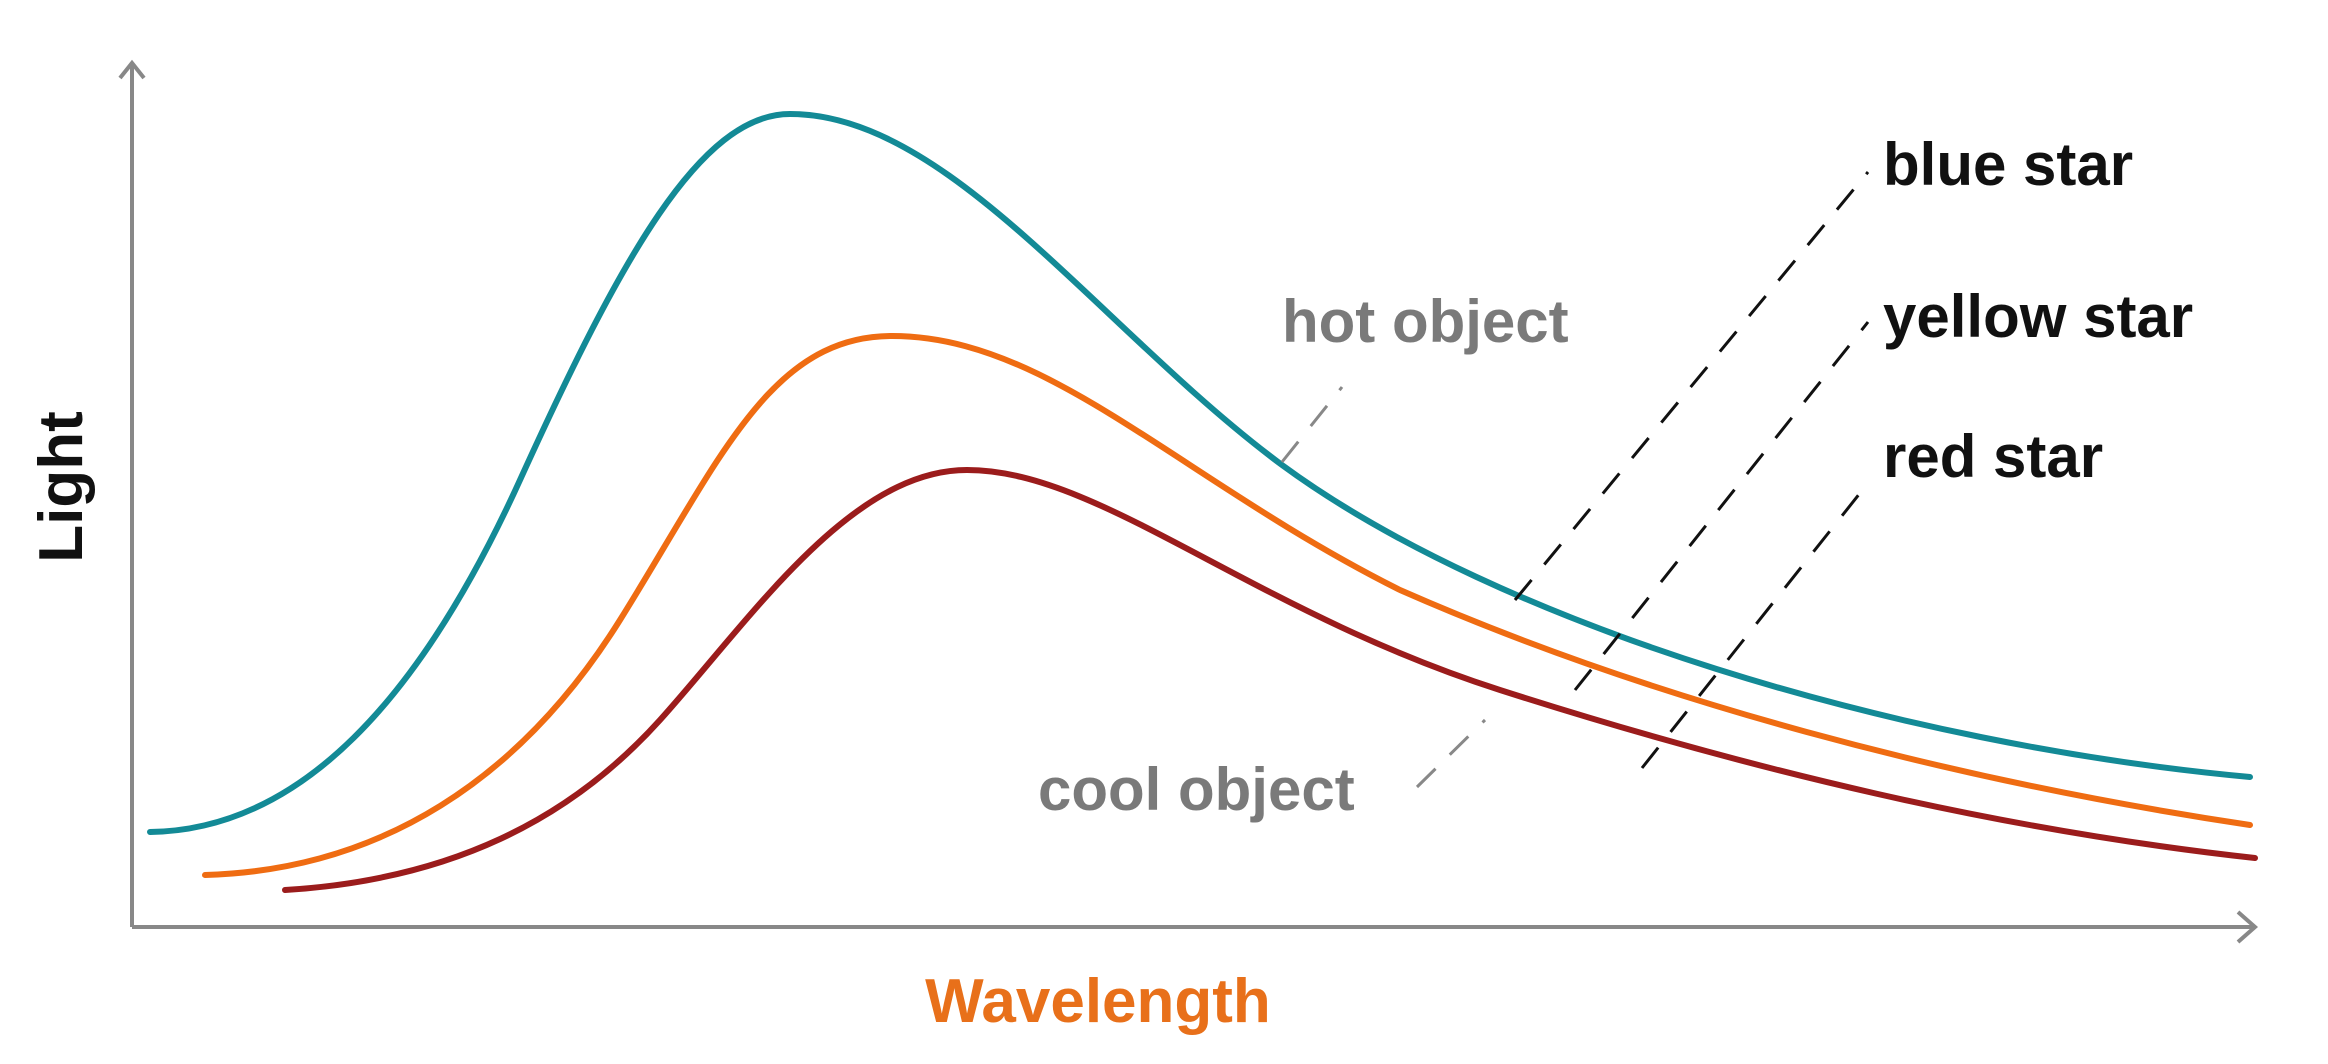 This screenshot has width=2328, height=1064. What do you see at coordinates (2038, 316) in the screenshot?
I see `curve-label: yellow star` at bounding box center [2038, 316].